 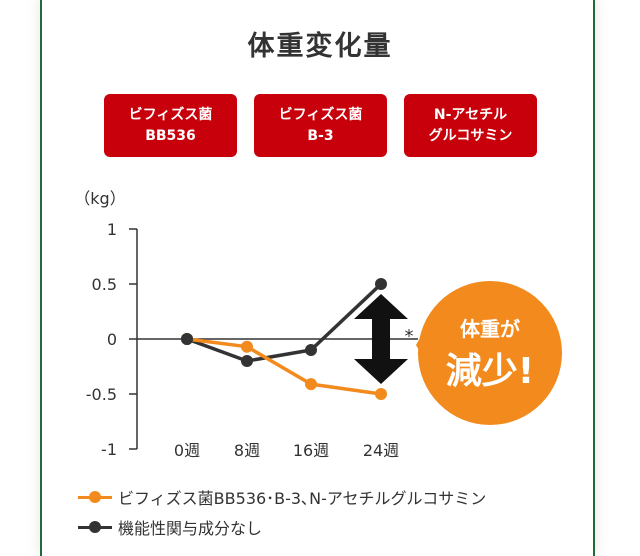 What do you see at coordinates (470, 114) in the screenshot?
I see `ingredient-tag-label: N-アセチル` at bounding box center [470, 114].